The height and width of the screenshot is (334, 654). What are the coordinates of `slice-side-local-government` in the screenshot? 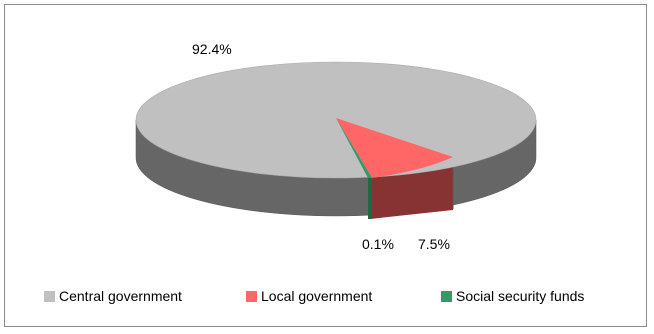 It's located at (411, 188).